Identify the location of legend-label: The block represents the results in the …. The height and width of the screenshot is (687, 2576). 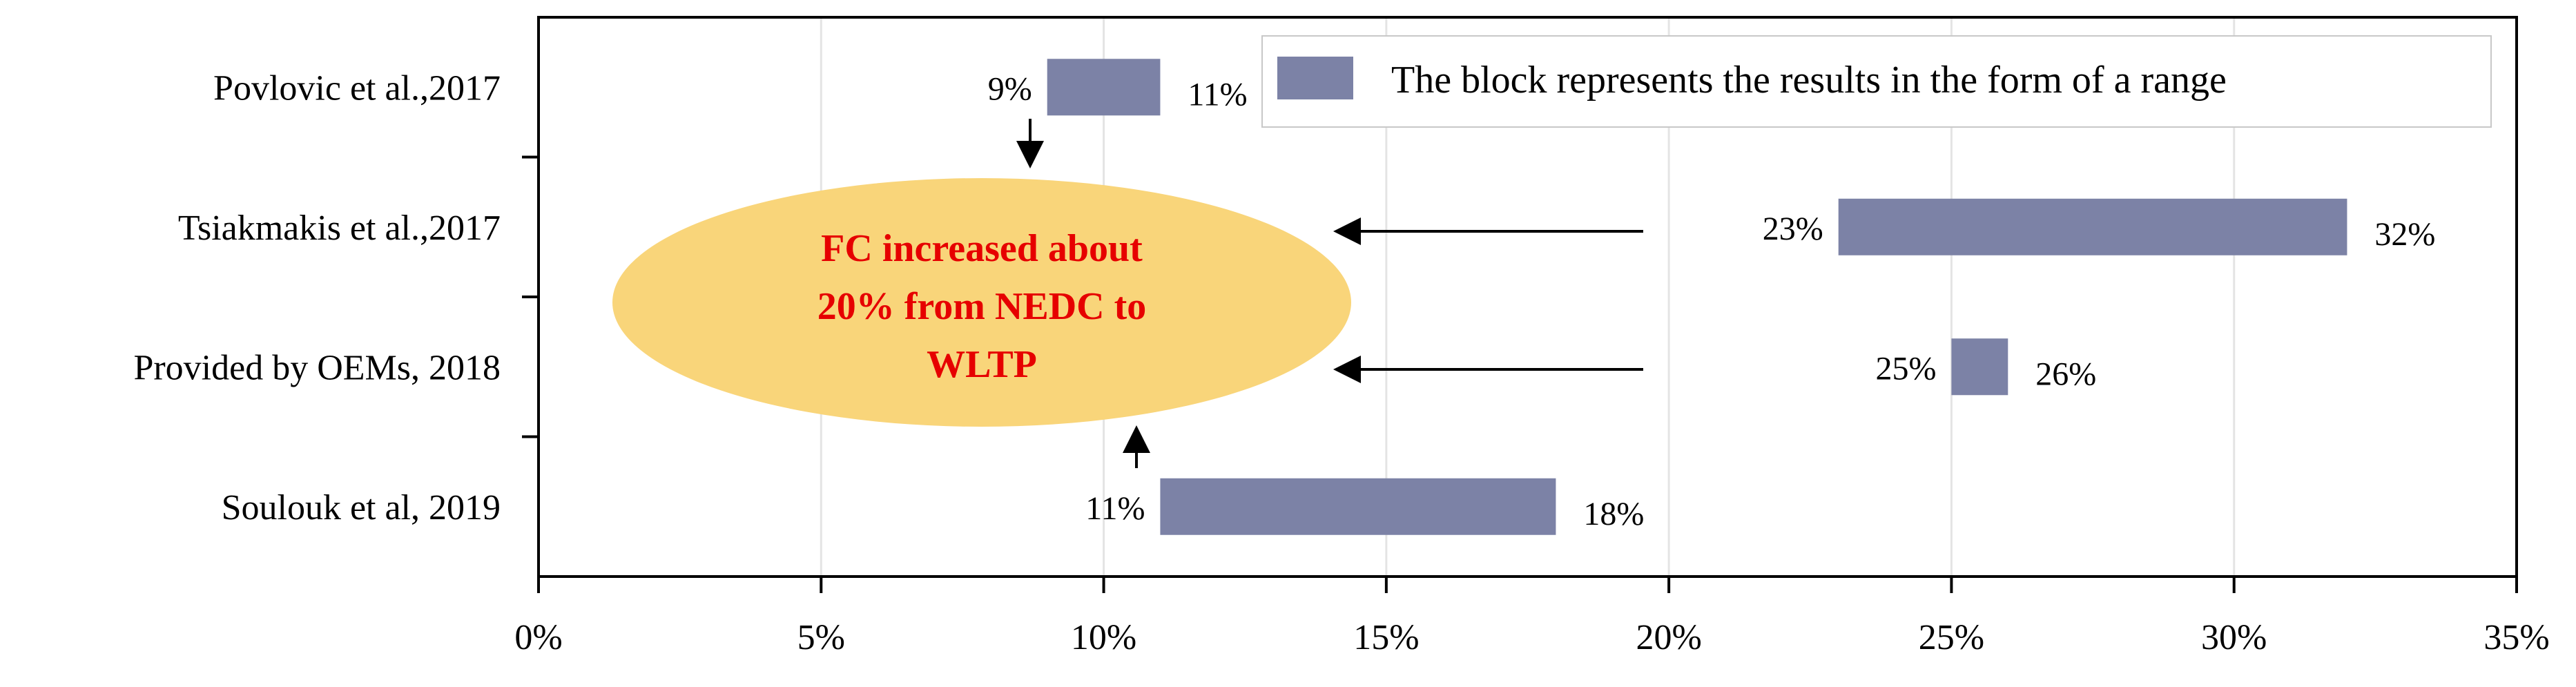
(1809, 80).